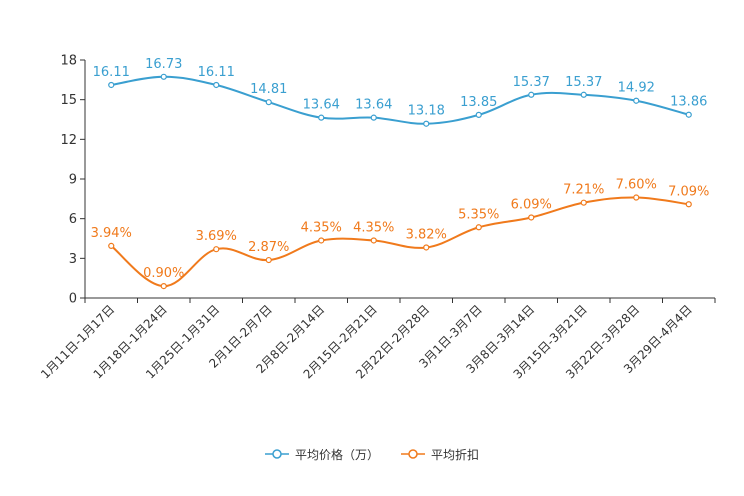 This screenshot has width=744, height=496. What do you see at coordinates (478, 102) in the screenshot?
I see `data-label: 13.85` at bounding box center [478, 102].